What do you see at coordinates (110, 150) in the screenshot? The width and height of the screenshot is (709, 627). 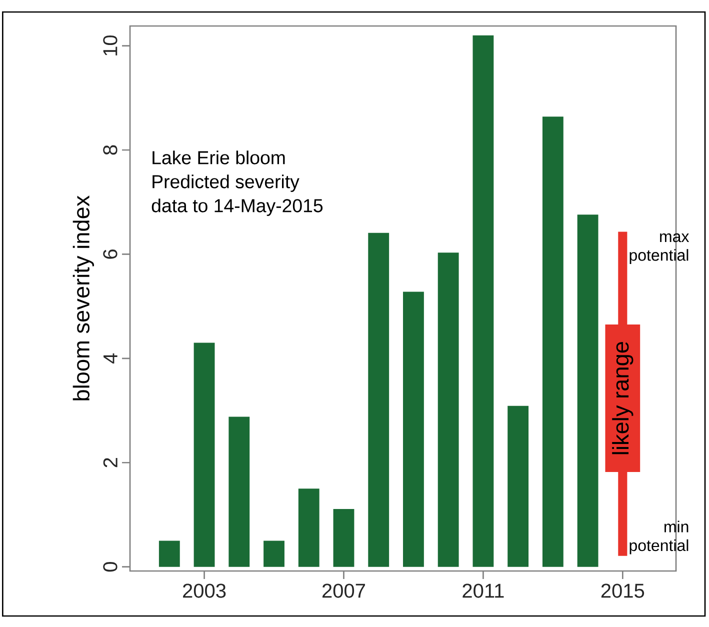 I see `y-tick-label: 8` at bounding box center [110, 150].